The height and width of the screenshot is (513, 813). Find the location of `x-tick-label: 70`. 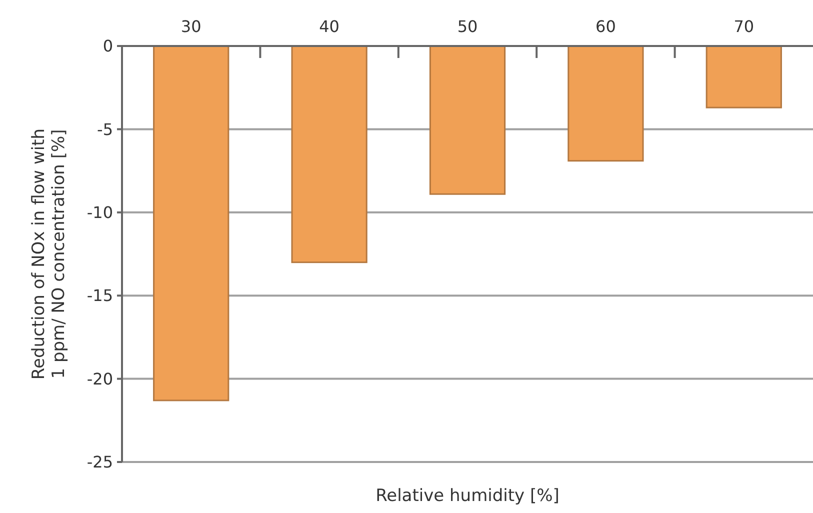

x-tick-label: 70 is located at coordinates (744, 26).